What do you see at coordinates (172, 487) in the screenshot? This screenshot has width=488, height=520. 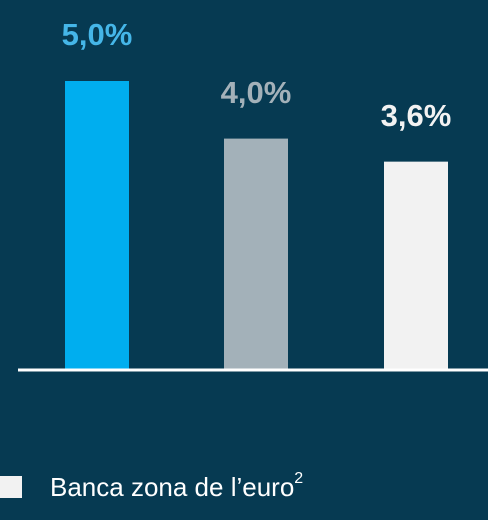 I see `legend-text: Banca zona de l’euro` at bounding box center [172, 487].